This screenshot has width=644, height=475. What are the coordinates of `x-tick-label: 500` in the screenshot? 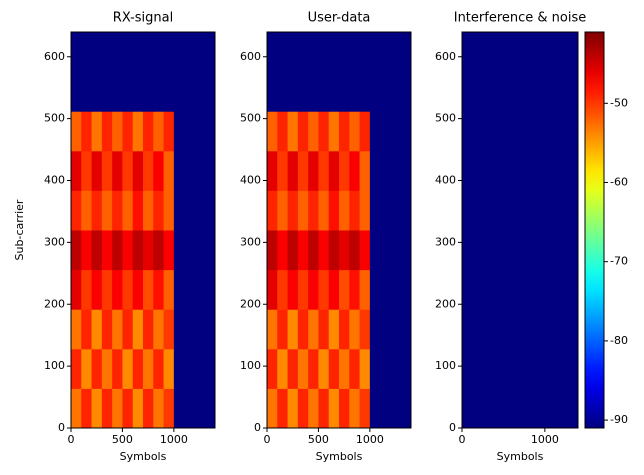 It's located at (122, 439).